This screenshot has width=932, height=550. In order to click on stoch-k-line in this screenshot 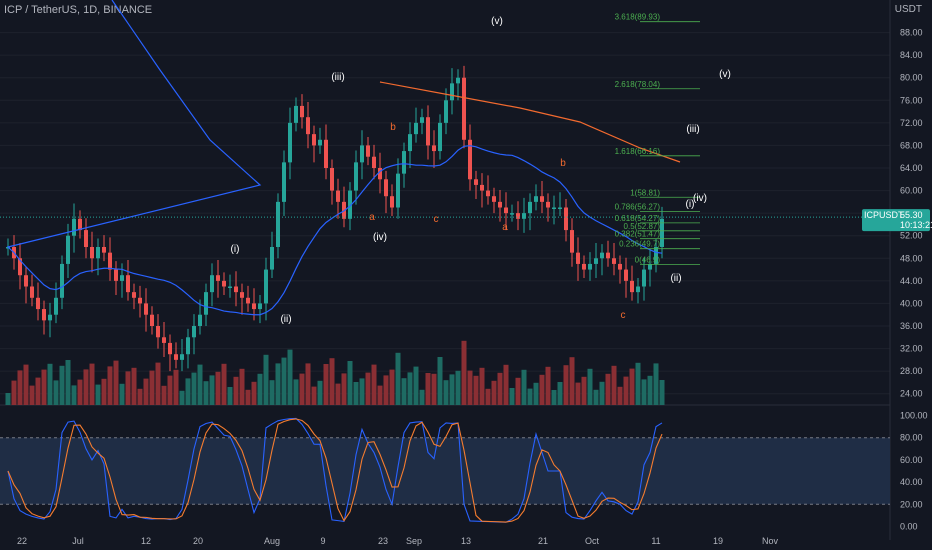, I will do `click(335, 470)`.